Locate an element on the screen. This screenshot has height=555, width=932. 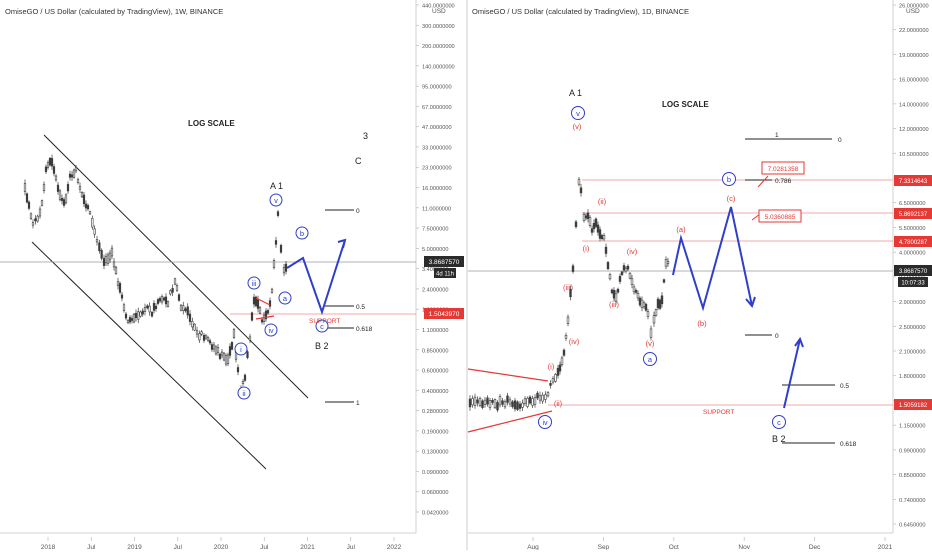
weekly-x-ticks: 2018 Jul 2019 Jul 2020 Jul 2021 Jul 2022 is located at coordinates (221, 544).